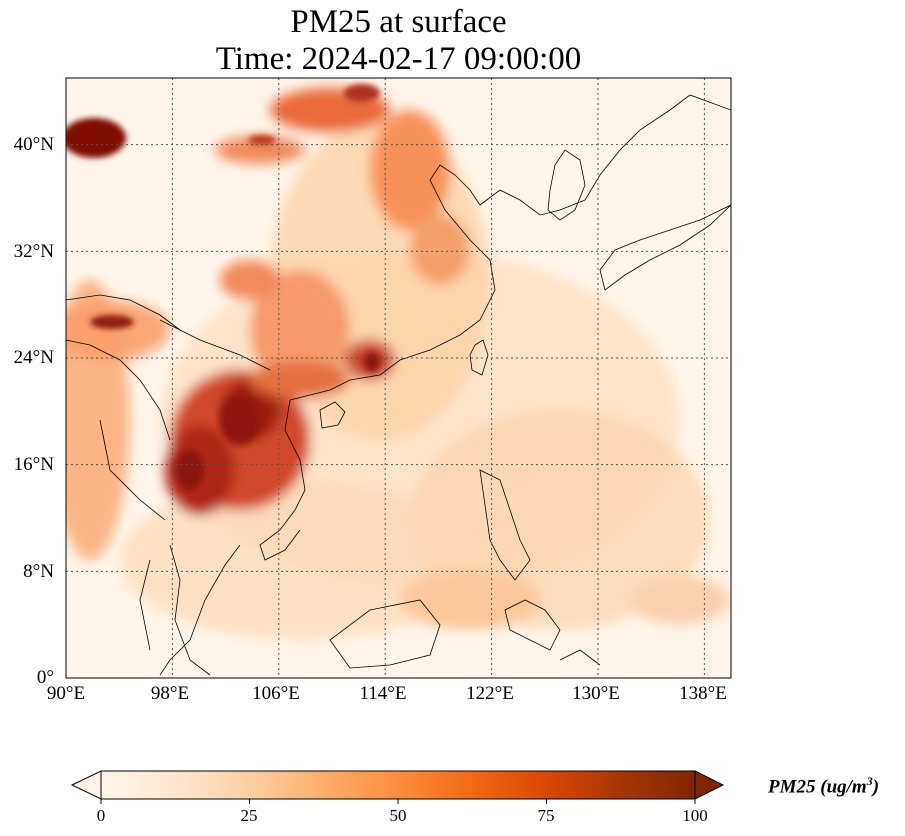  Describe the element at coordinates (33, 144) in the screenshot. I see `lat-label-40n: 40°N` at that location.